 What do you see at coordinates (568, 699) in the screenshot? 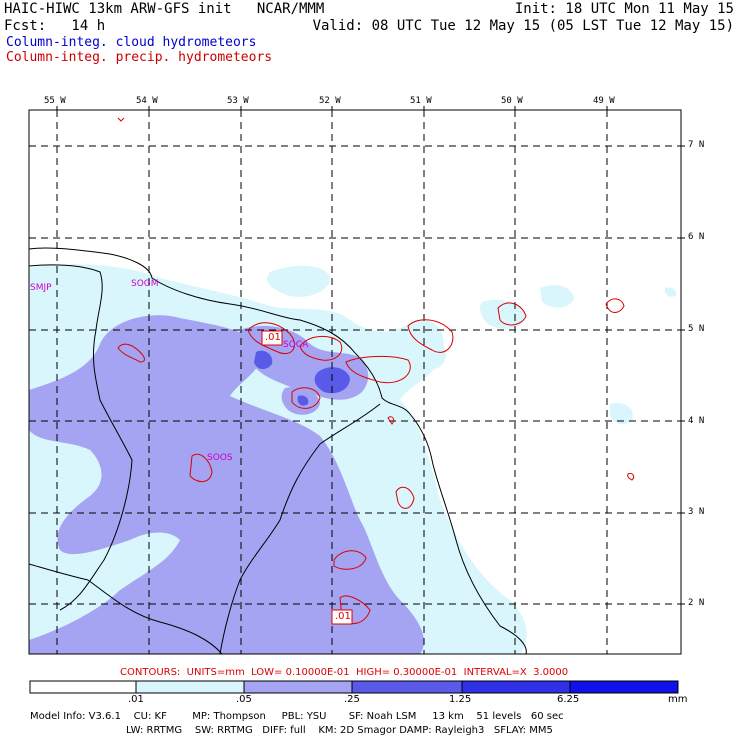
I see `colorbar-tick: 6.25` at bounding box center [568, 699].